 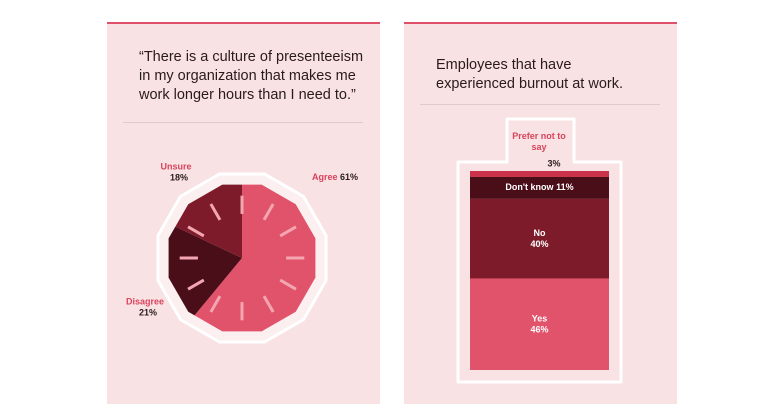 I want to click on category-label: Agree, so click(x=325, y=177).